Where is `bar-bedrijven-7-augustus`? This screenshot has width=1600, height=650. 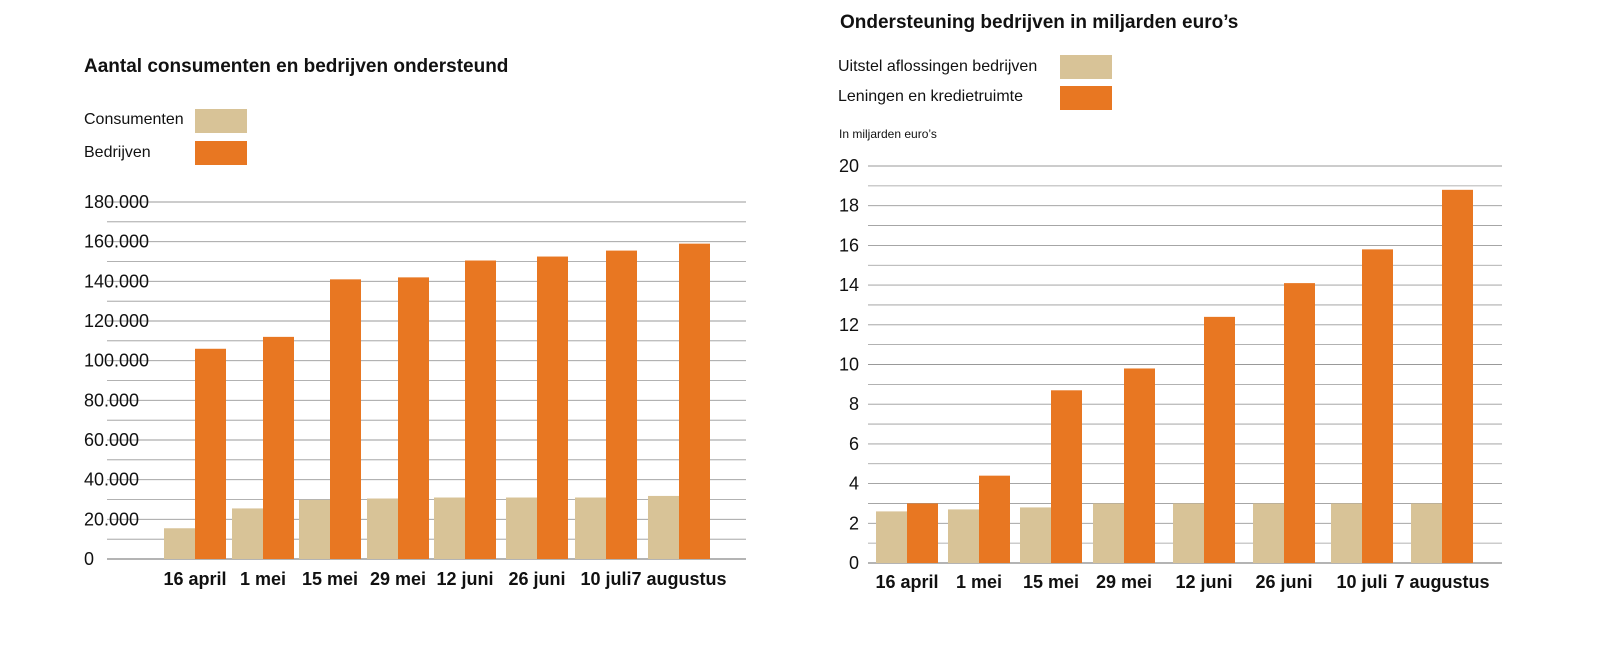
bar-bedrijven-7-augustus is located at coordinates (694, 401).